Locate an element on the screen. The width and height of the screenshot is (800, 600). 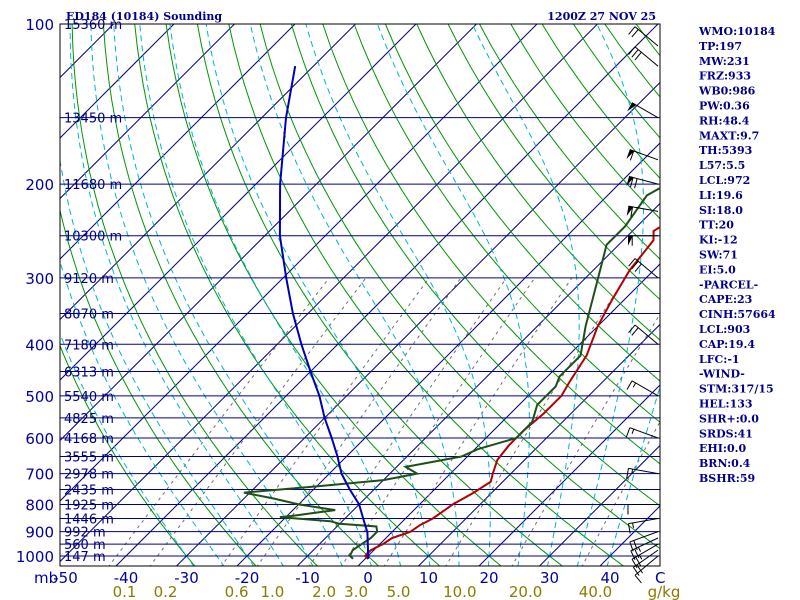
height-label: 15360 m is located at coordinates (93, 25).